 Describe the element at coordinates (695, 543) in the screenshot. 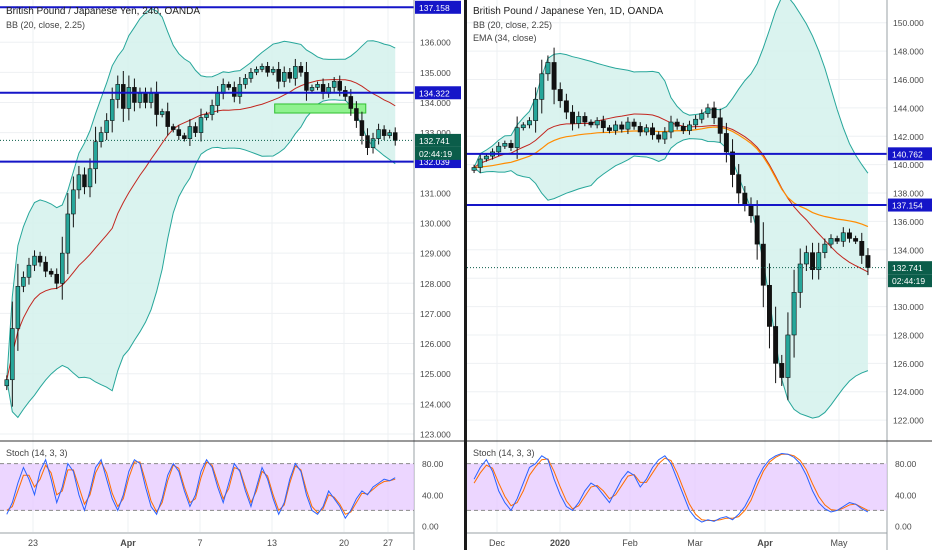

I see `x-tick-label: Mar` at that location.